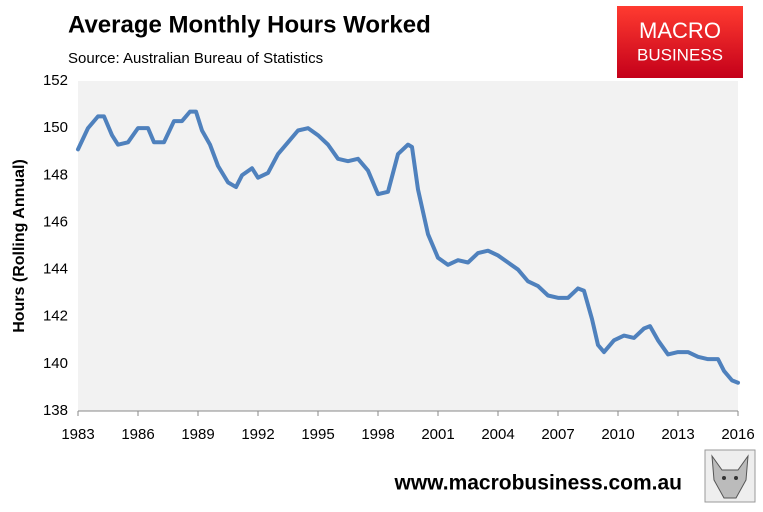 The width and height of the screenshot is (763, 512). I want to click on x-tick-label: 2007, so click(557, 434).